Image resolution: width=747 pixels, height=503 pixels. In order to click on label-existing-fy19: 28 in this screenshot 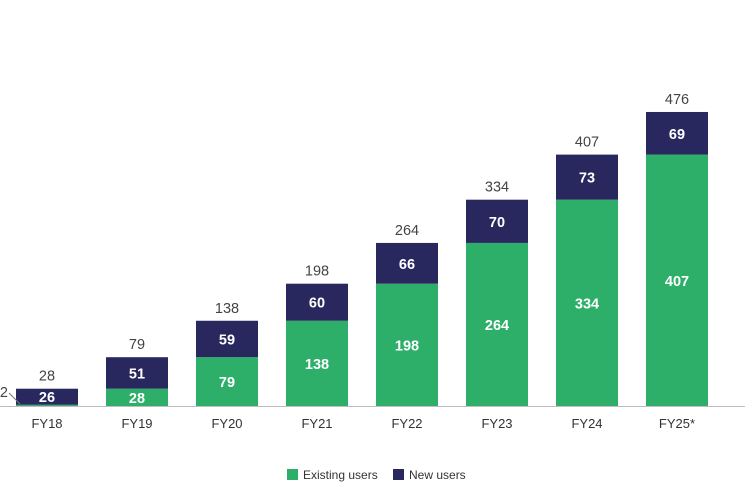, I will do `click(137, 399)`.